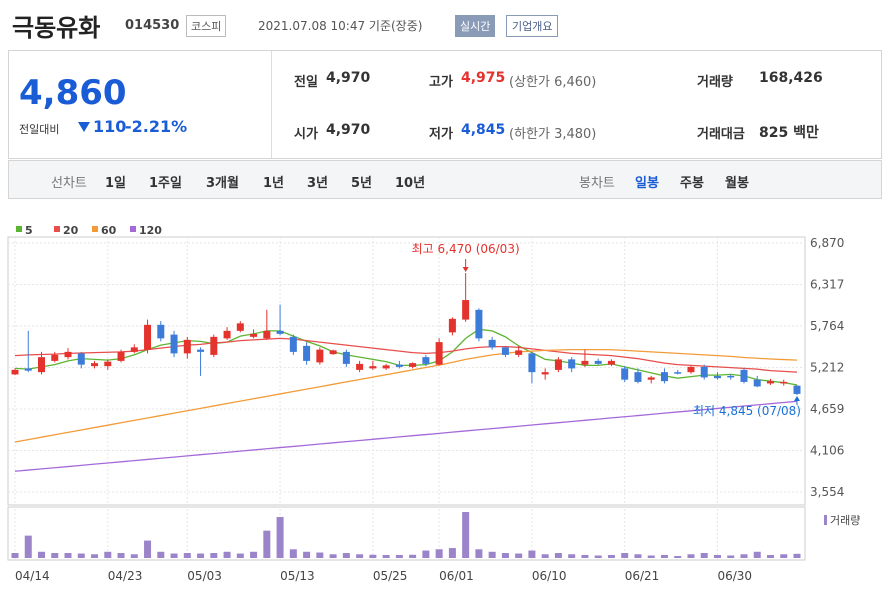  What do you see at coordinates (692, 183) in the screenshot?
I see `tab: 주봉` at bounding box center [692, 183].